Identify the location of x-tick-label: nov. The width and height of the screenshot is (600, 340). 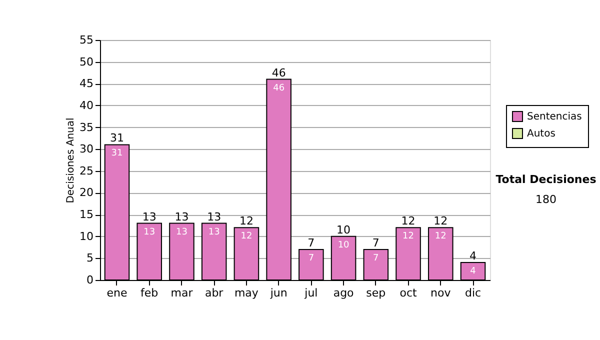
(441, 293).